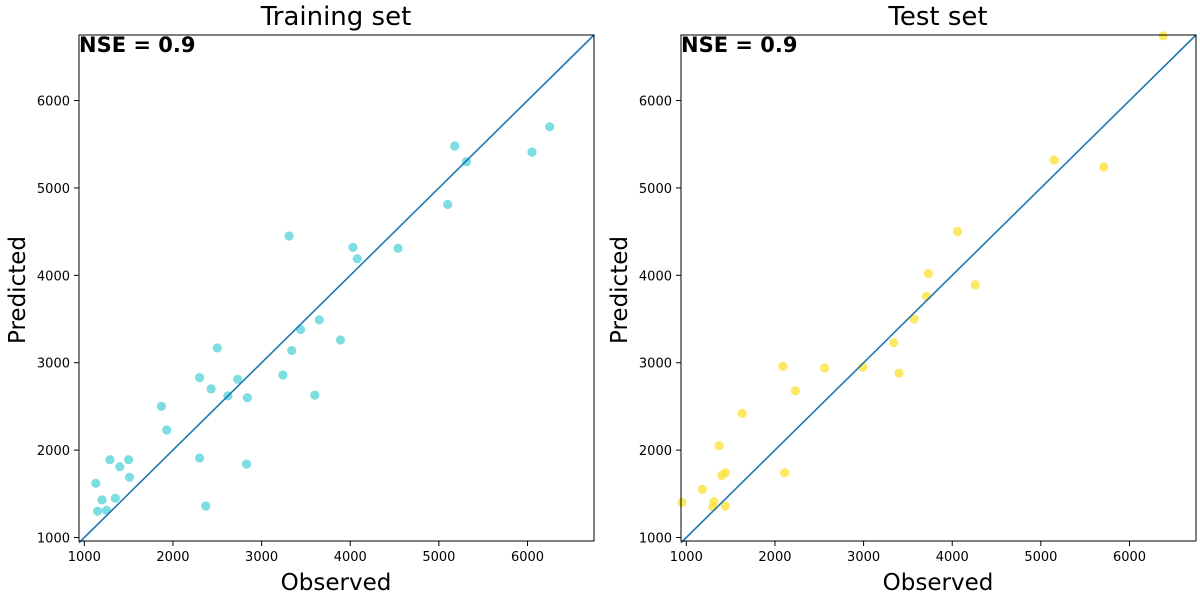 Image resolution: width=1200 pixels, height=600 pixels. What do you see at coordinates (53, 364) in the screenshot?
I see `training-y-tick-label-2: 3000` at bounding box center [53, 364].